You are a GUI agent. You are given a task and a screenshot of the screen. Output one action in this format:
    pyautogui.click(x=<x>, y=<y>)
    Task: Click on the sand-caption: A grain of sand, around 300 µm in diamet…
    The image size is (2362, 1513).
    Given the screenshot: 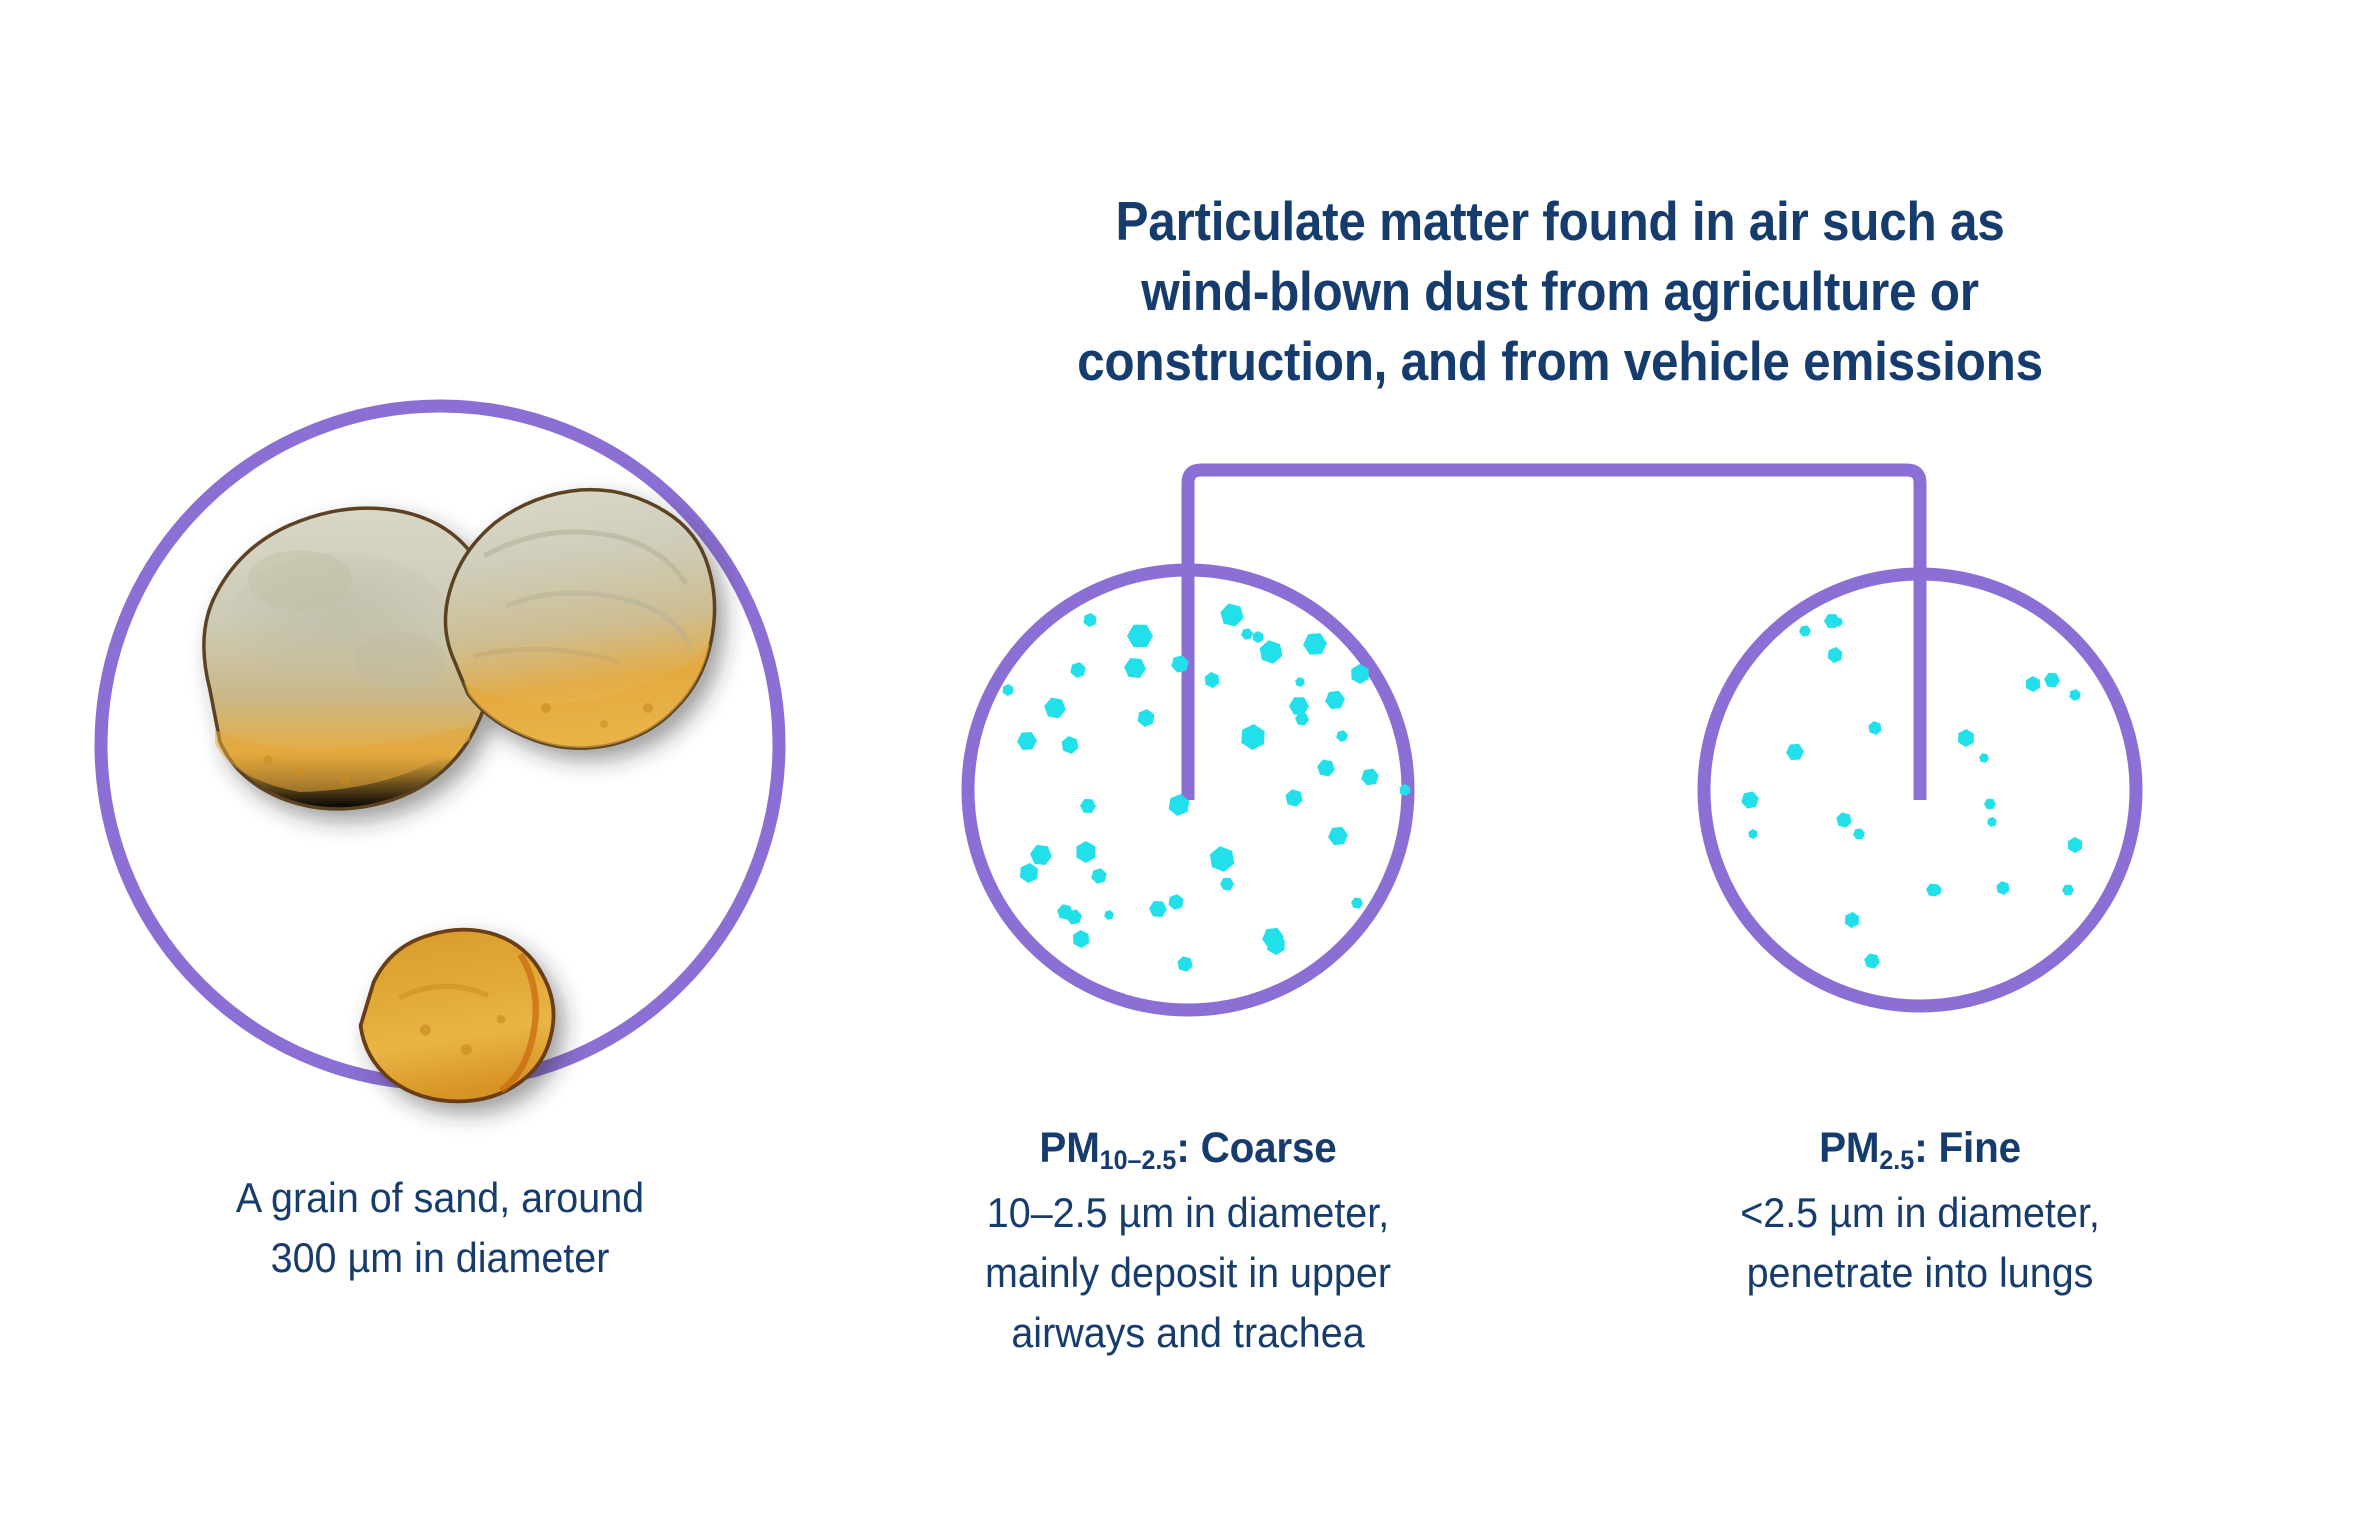 What is the action you would take?
    pyautogui.click(x=440, y=1228)
    